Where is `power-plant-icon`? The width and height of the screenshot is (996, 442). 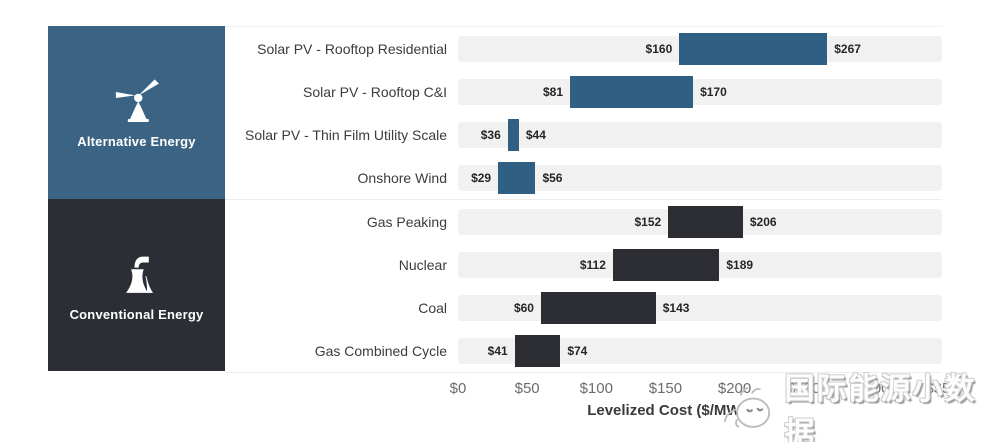 power-plant-icon is located at coordinates (137, 276).